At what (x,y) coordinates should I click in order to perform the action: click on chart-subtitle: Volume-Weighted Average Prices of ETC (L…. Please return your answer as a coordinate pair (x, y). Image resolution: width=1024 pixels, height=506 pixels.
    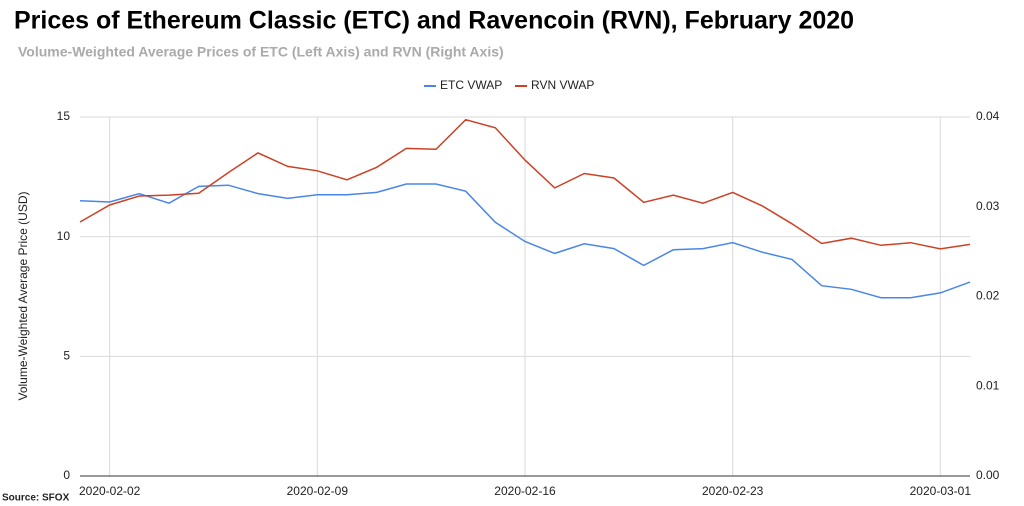
    Looking at the image, I should click on (261, 52).